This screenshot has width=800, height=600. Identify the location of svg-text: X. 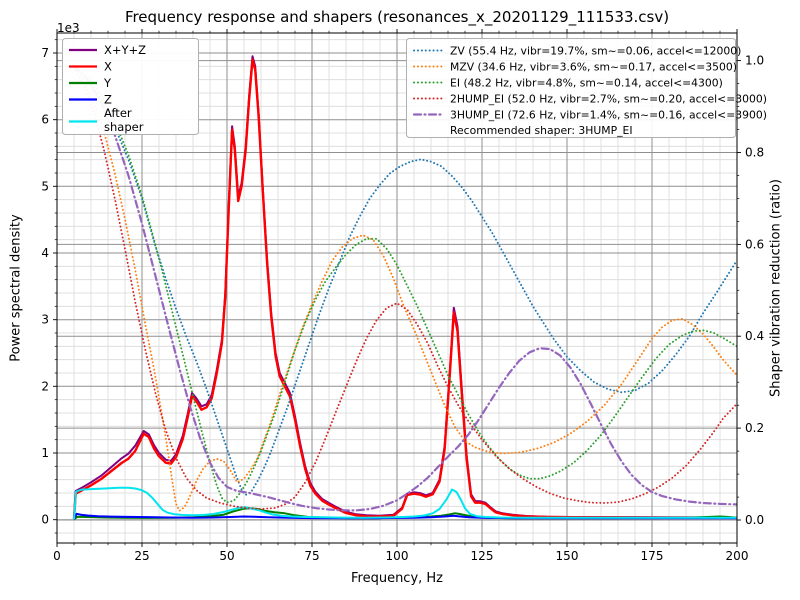
(108, 67).